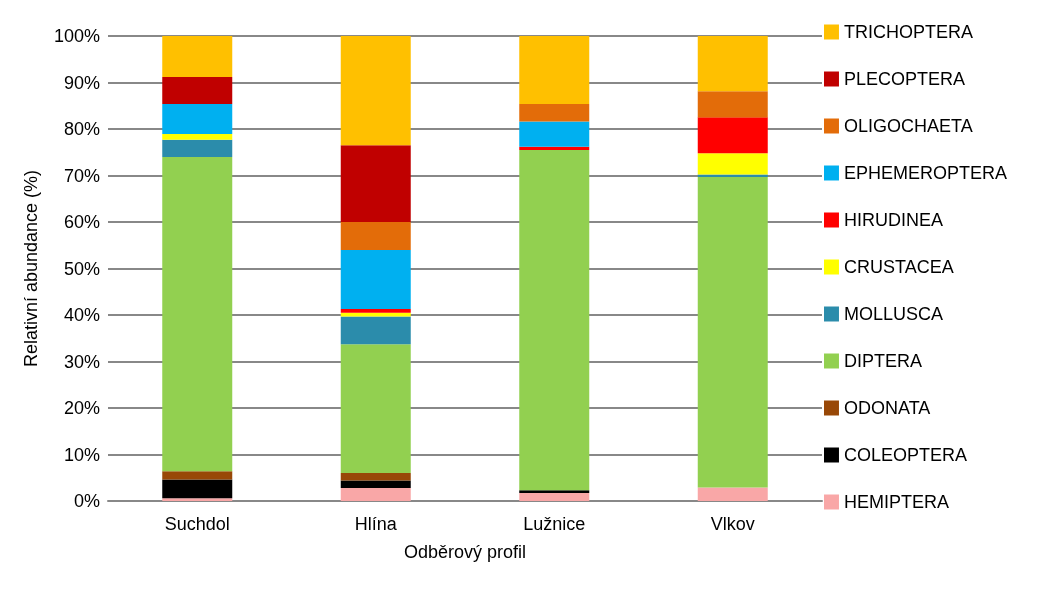  What do you see at coordinates (732, 524) in the screenshot?
I see `x-tick-label: Vlkov` at bounding box center [732, 524].